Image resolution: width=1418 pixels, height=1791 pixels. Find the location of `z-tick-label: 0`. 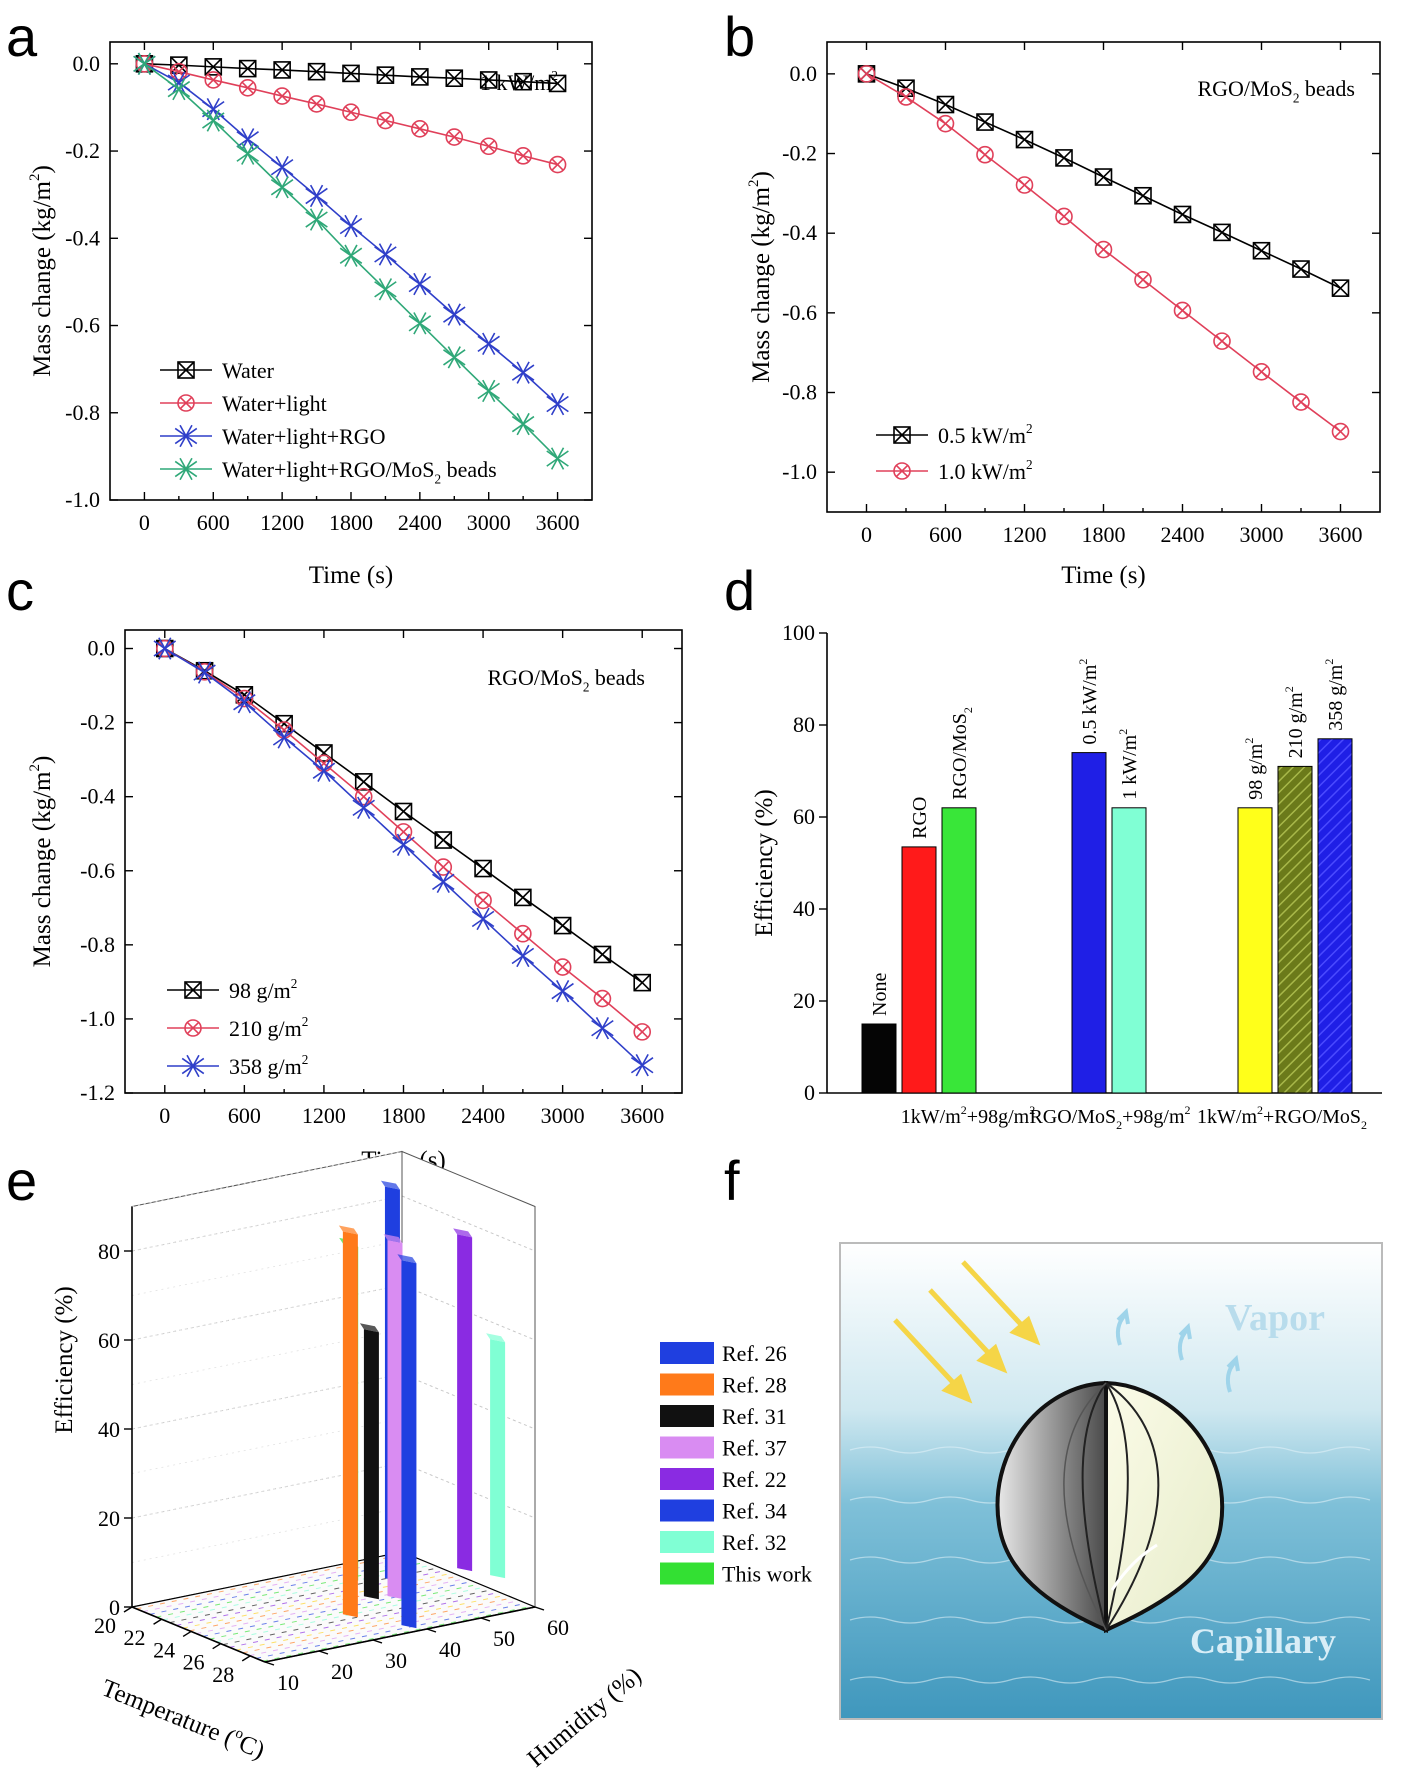

z-tick-label: 0 is located at coordinates (114, 1607).